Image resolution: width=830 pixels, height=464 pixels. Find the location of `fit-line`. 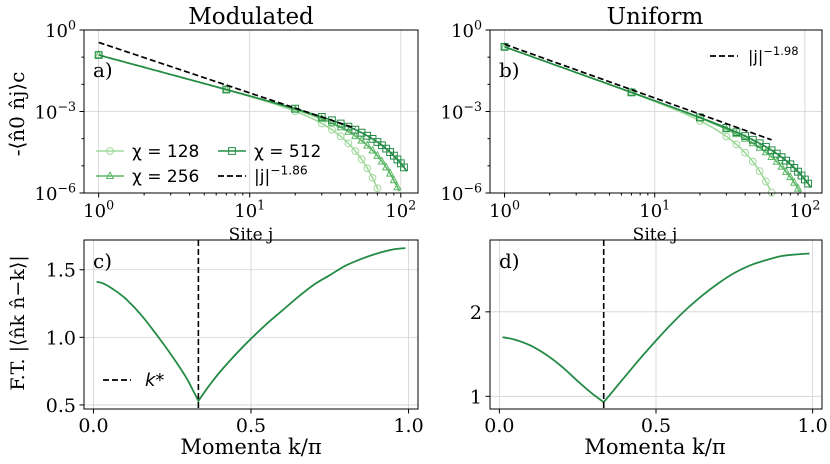

fit-line is located at coordinates (638, 92).